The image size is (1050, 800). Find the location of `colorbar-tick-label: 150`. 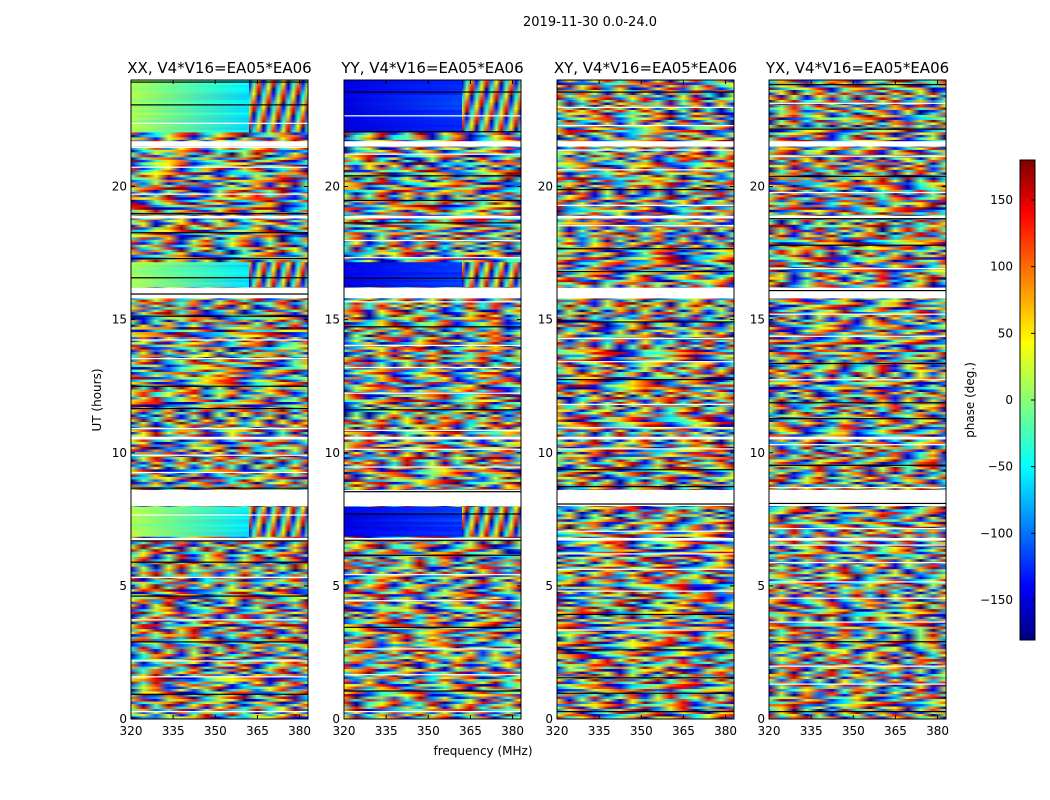

colorbar-tick-label: 150 is located at coordinates (1001, 200).